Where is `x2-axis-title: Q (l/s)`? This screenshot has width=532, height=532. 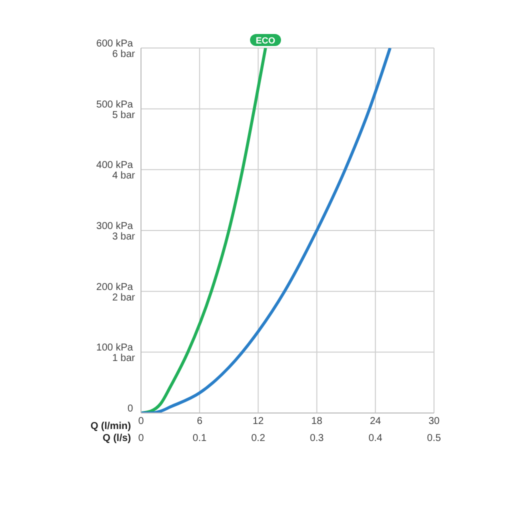 x2-axis-title: Q (l/s) is located at coordinates (116, 438).